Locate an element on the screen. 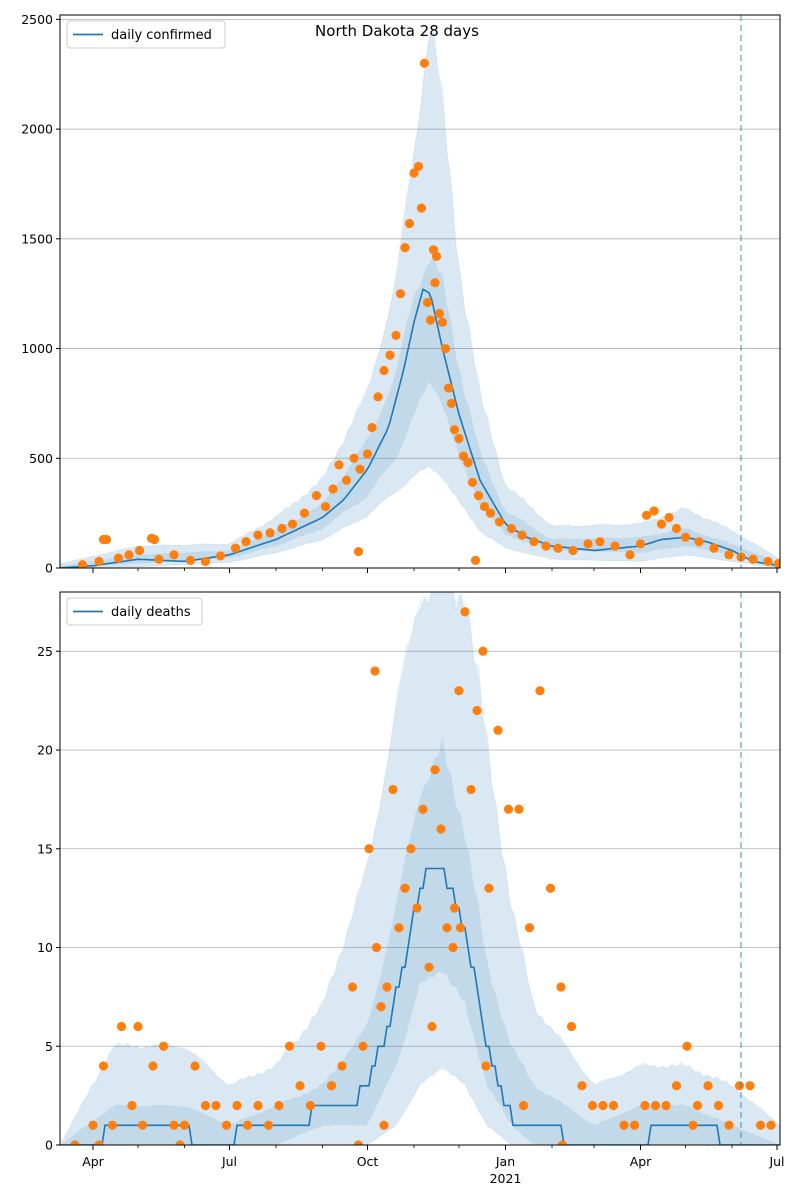 This screenshot has width=800, height=1200. y-tick-label: 1500 is located at coordinates (37, 238).